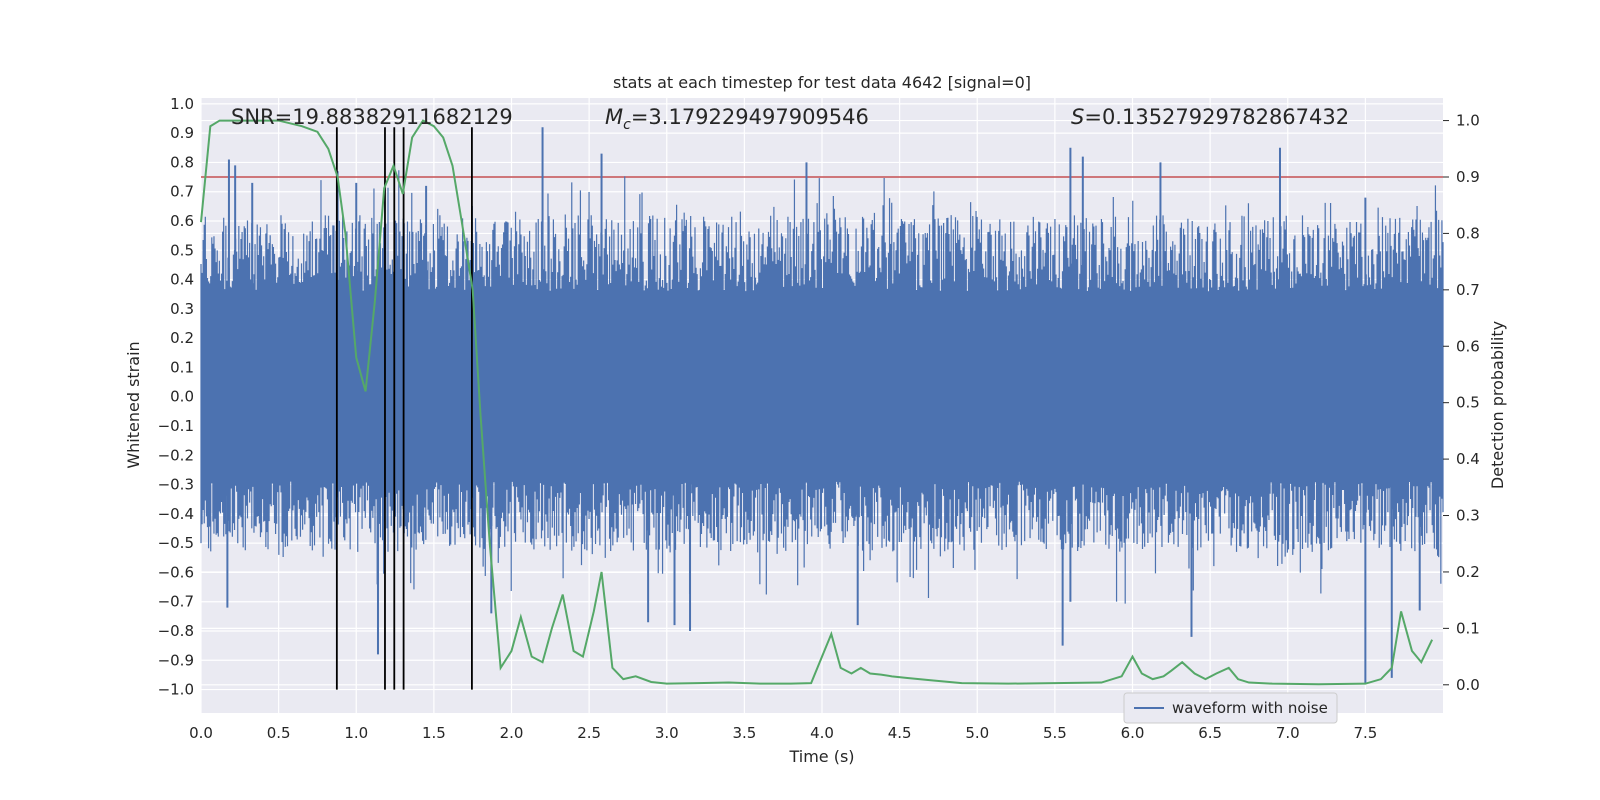  What do you see at coordinates (1250, 708) in the screenshot?
I see `legend-waveform-label: waveform with noise` at bounding box center [1250, 708].